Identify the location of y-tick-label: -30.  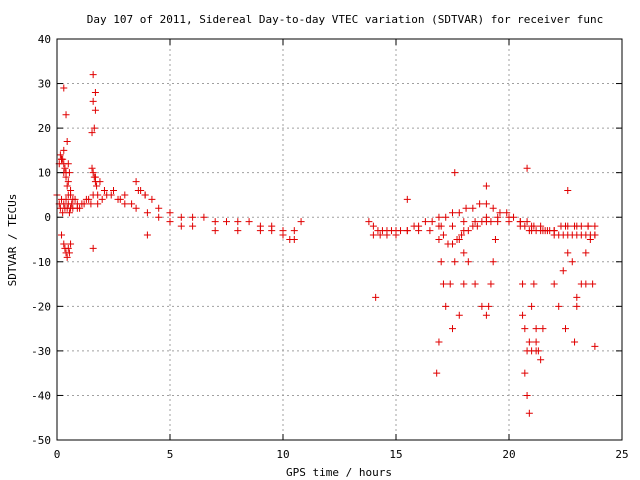
(41, 351).